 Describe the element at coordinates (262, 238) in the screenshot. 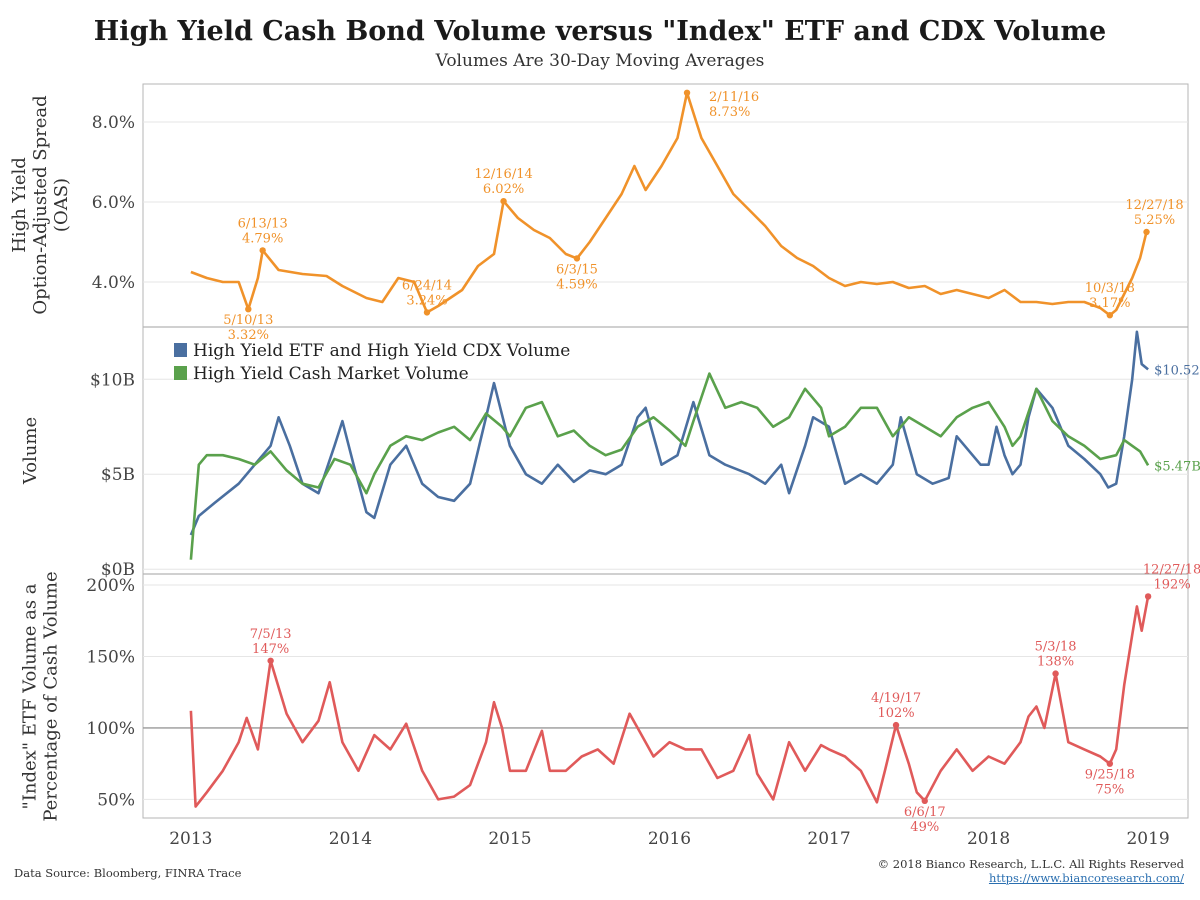

I see `annotation-value: 4.79%` at that location.